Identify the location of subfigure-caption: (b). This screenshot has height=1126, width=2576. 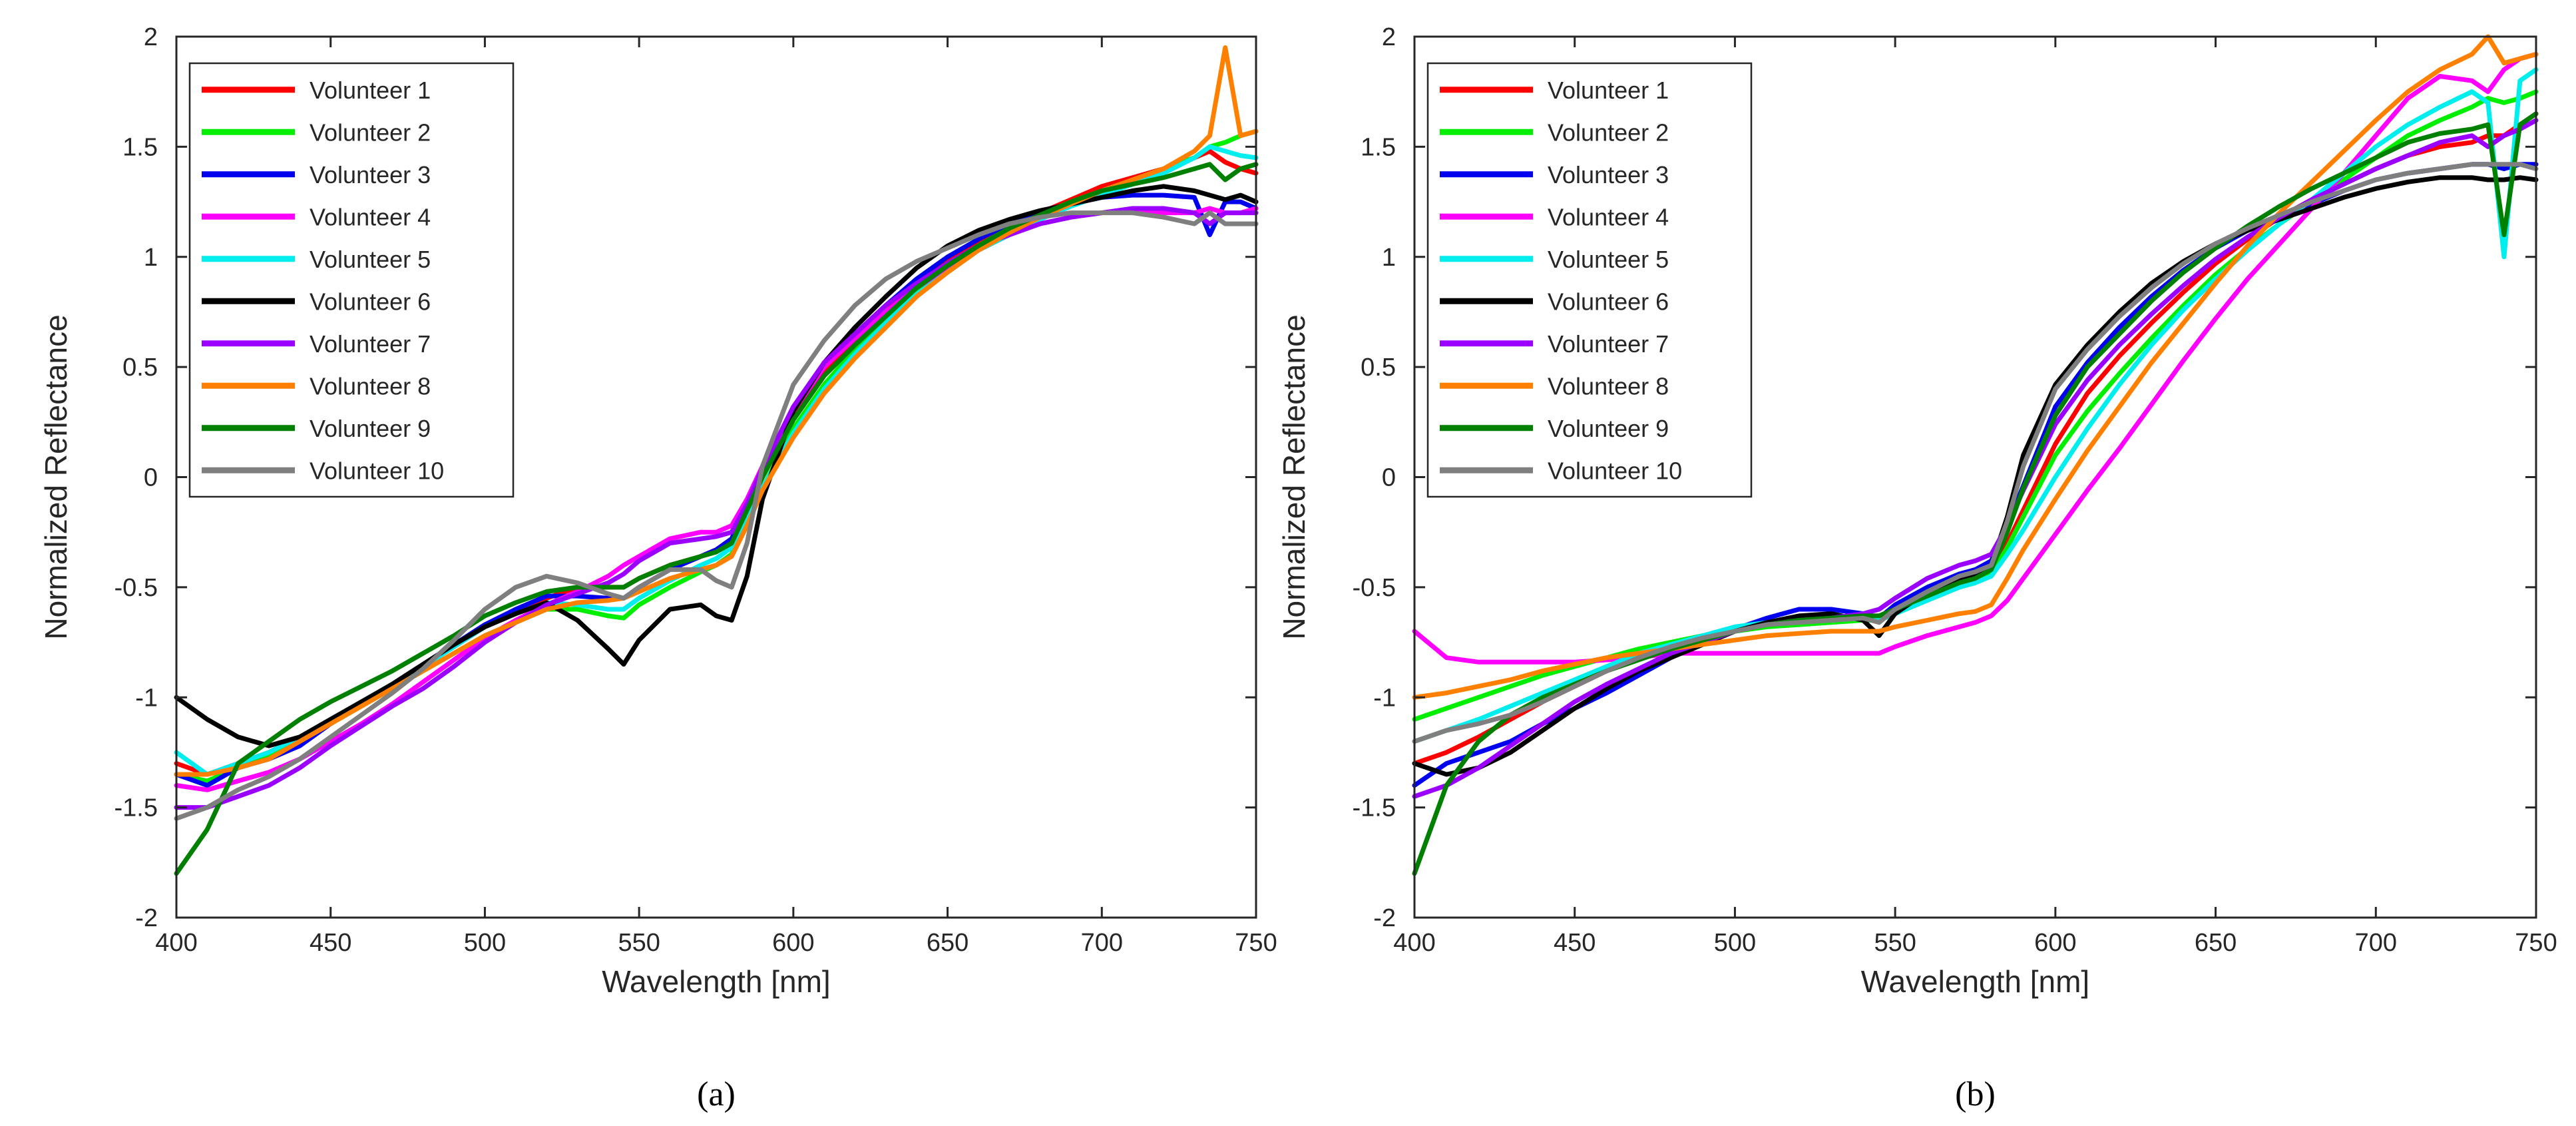
(1975, 1094).